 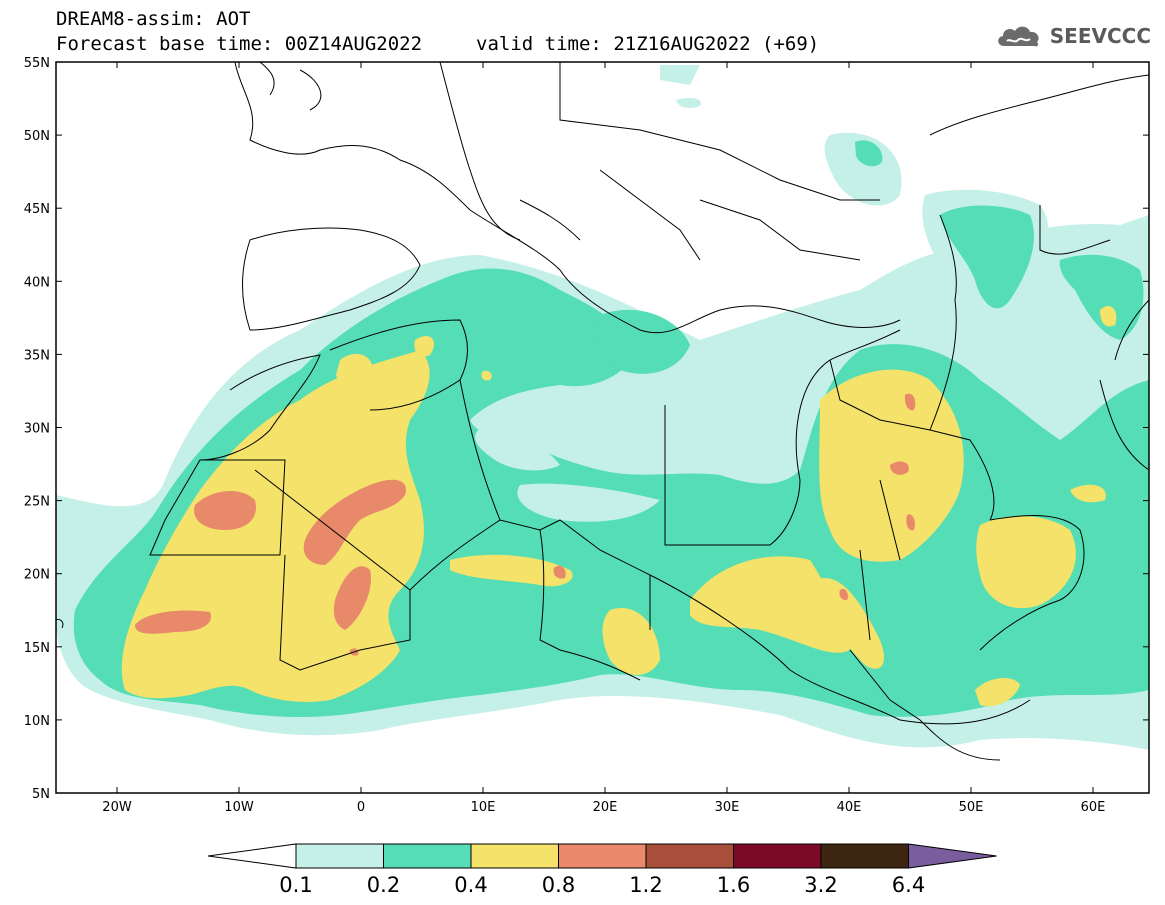 I want to click on lon-label: 60E, so click(x=1093, y=807).